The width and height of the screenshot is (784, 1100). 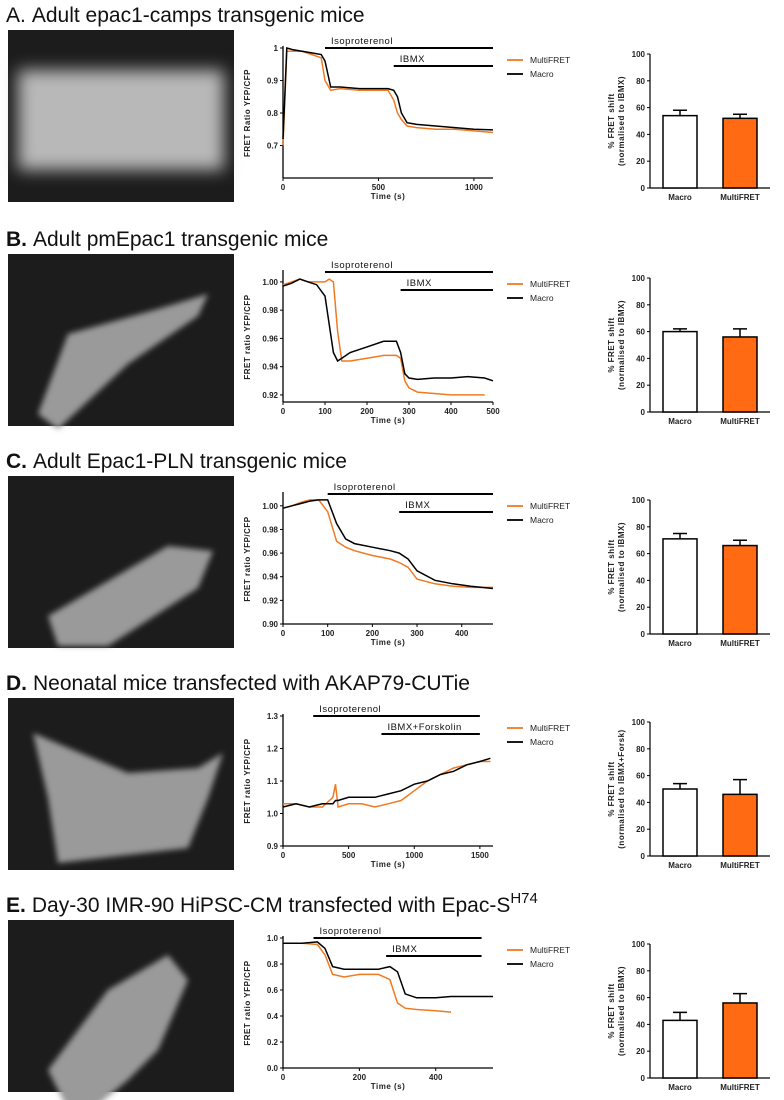 What do you see at coordinates (190, 461) in the screenshot?
I see `panel-heading: Adult Epac1-PLN transgenic mice` at bounding box center [190, 461].